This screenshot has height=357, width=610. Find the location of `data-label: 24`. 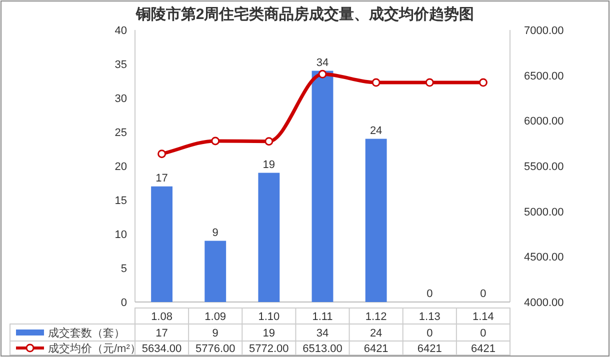

data-label: 24 is located at coordinates (376, 334).